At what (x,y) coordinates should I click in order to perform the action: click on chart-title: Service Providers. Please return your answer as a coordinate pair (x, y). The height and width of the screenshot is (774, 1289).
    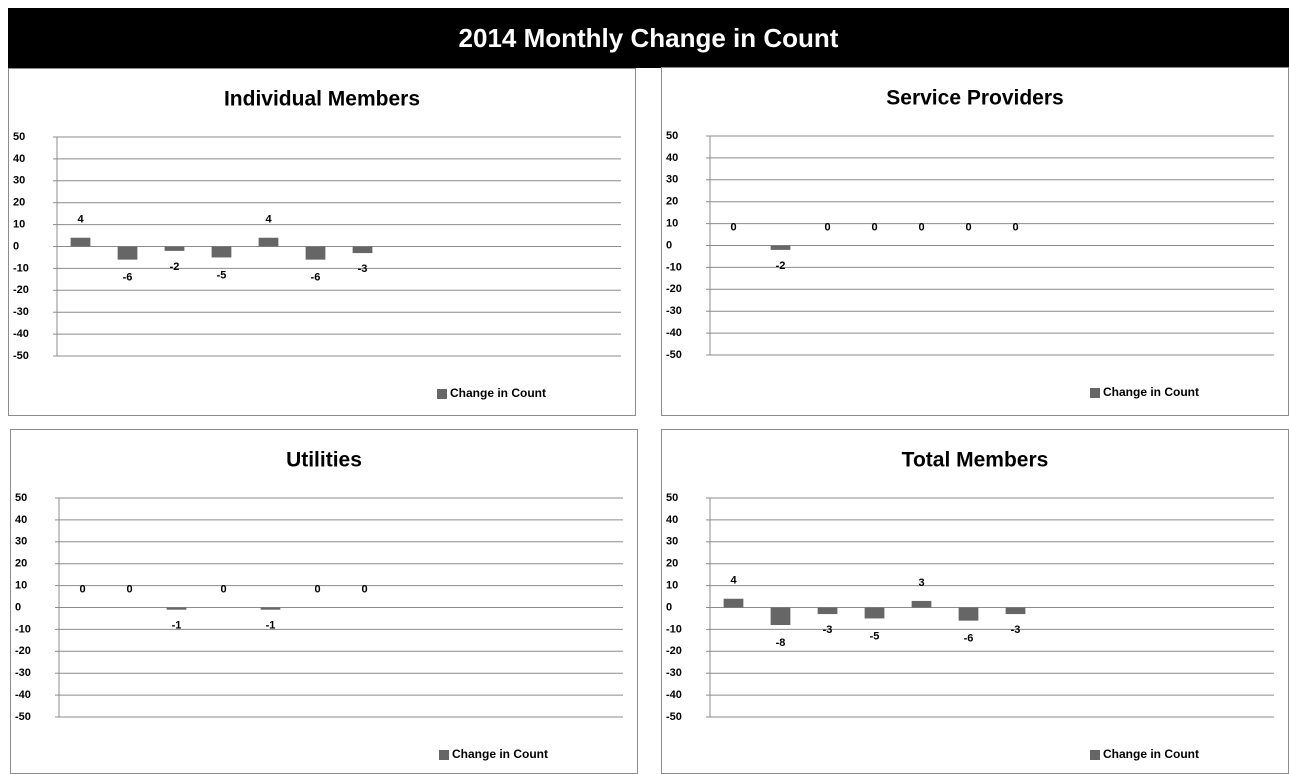
    Looking at the image, I should click on (974, 98).